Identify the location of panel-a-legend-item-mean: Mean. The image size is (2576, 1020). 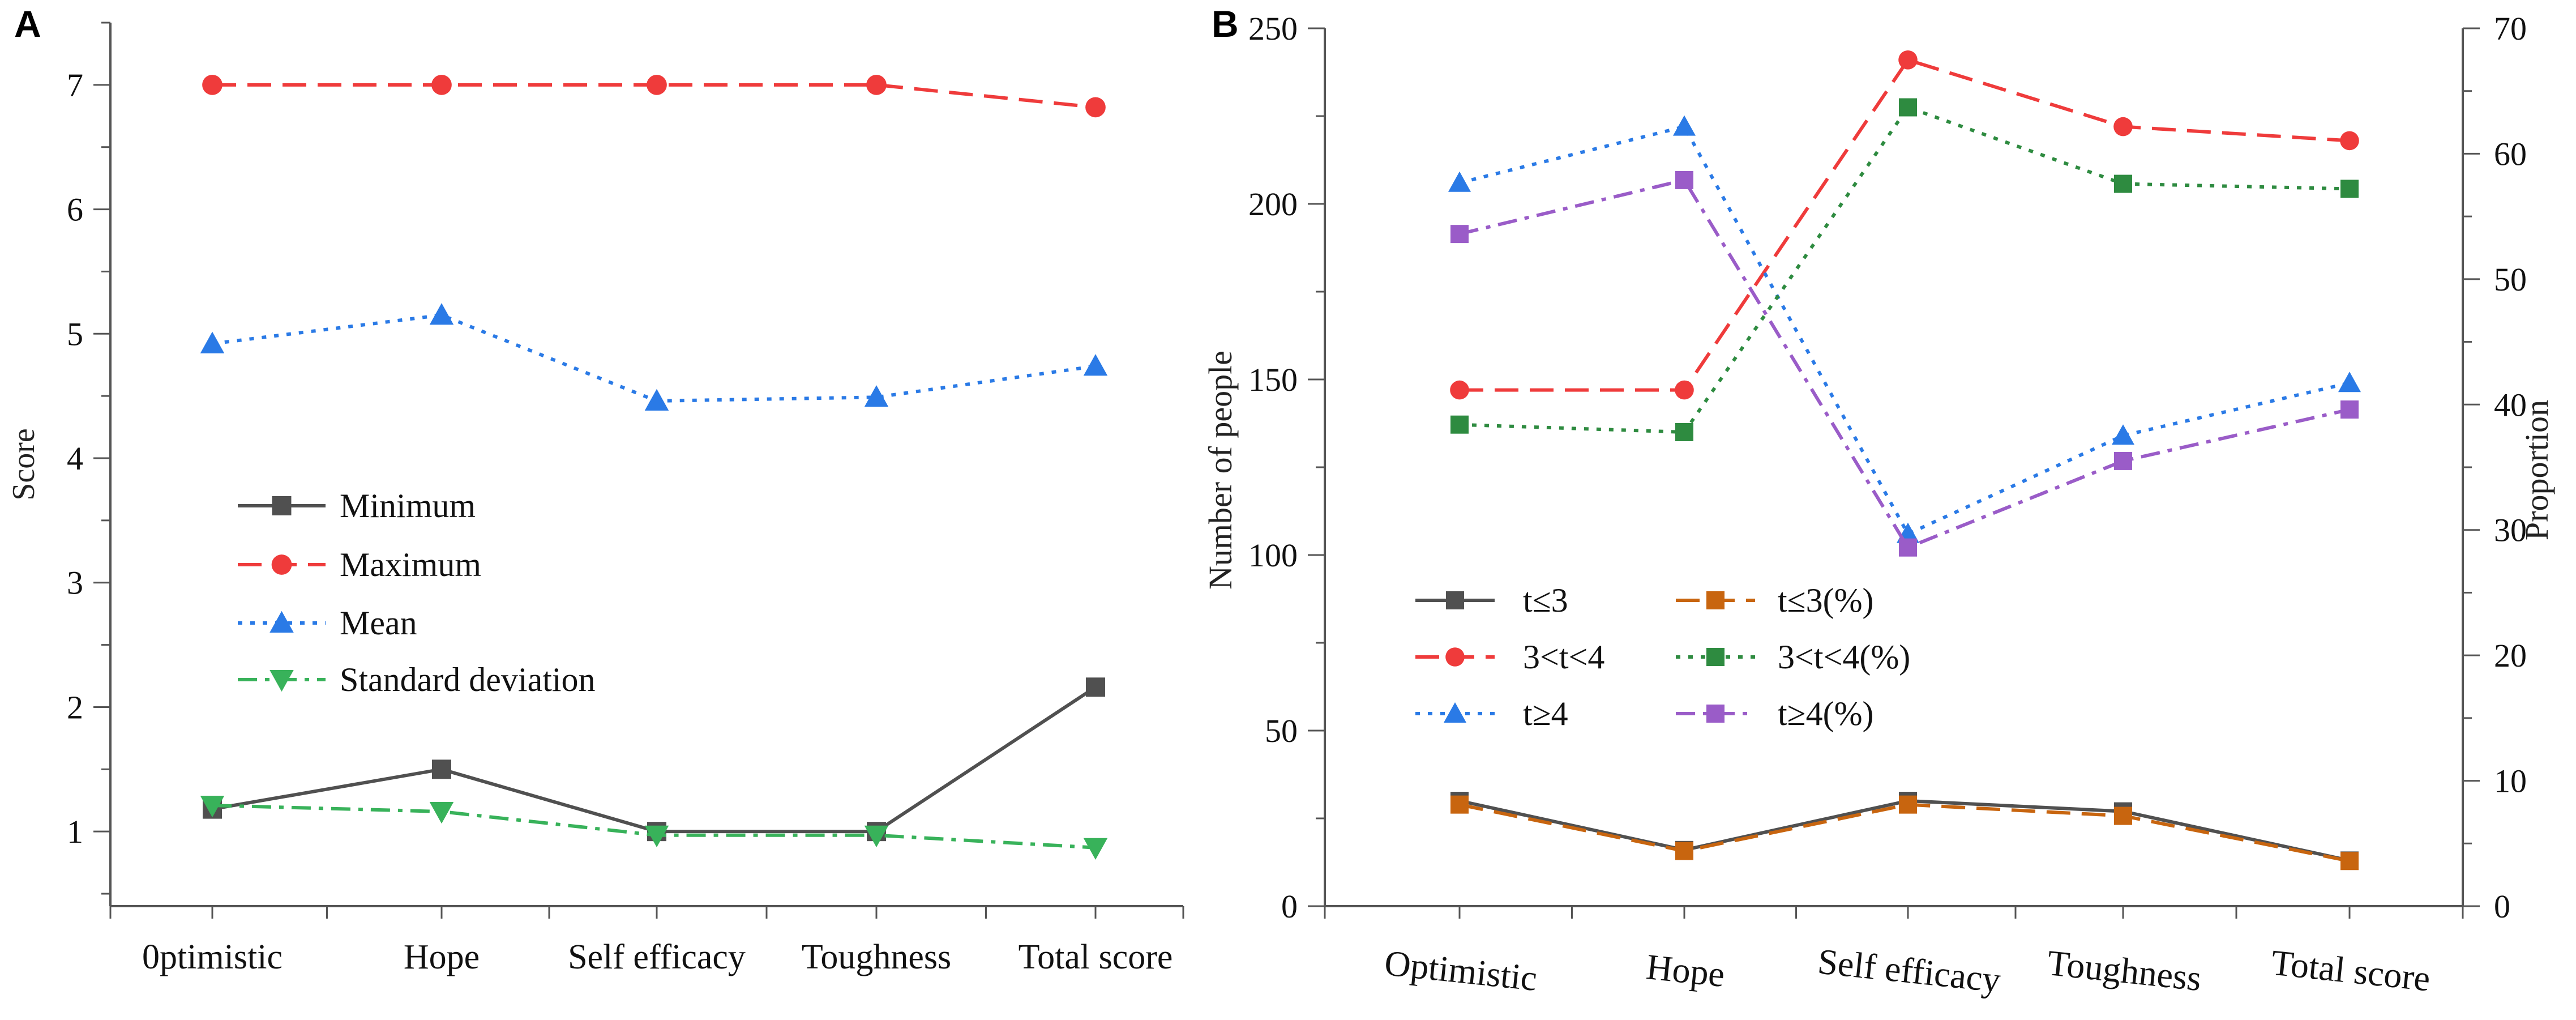
(378, 623).